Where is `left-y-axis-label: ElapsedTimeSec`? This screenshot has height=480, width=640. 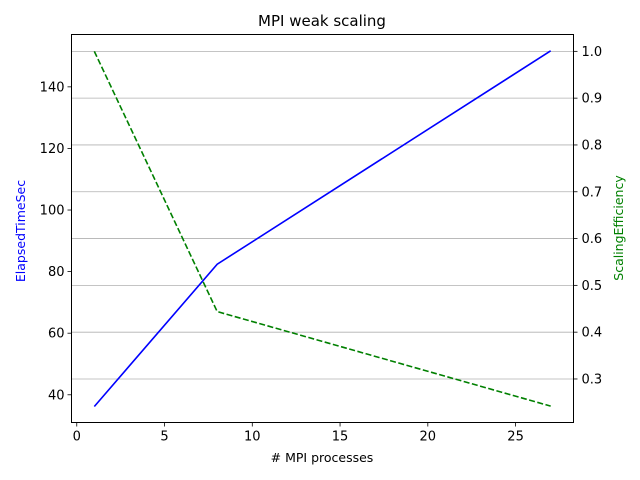 left-y-axis-label: ElapsedTimeSec is located at coordinates (20, 231).